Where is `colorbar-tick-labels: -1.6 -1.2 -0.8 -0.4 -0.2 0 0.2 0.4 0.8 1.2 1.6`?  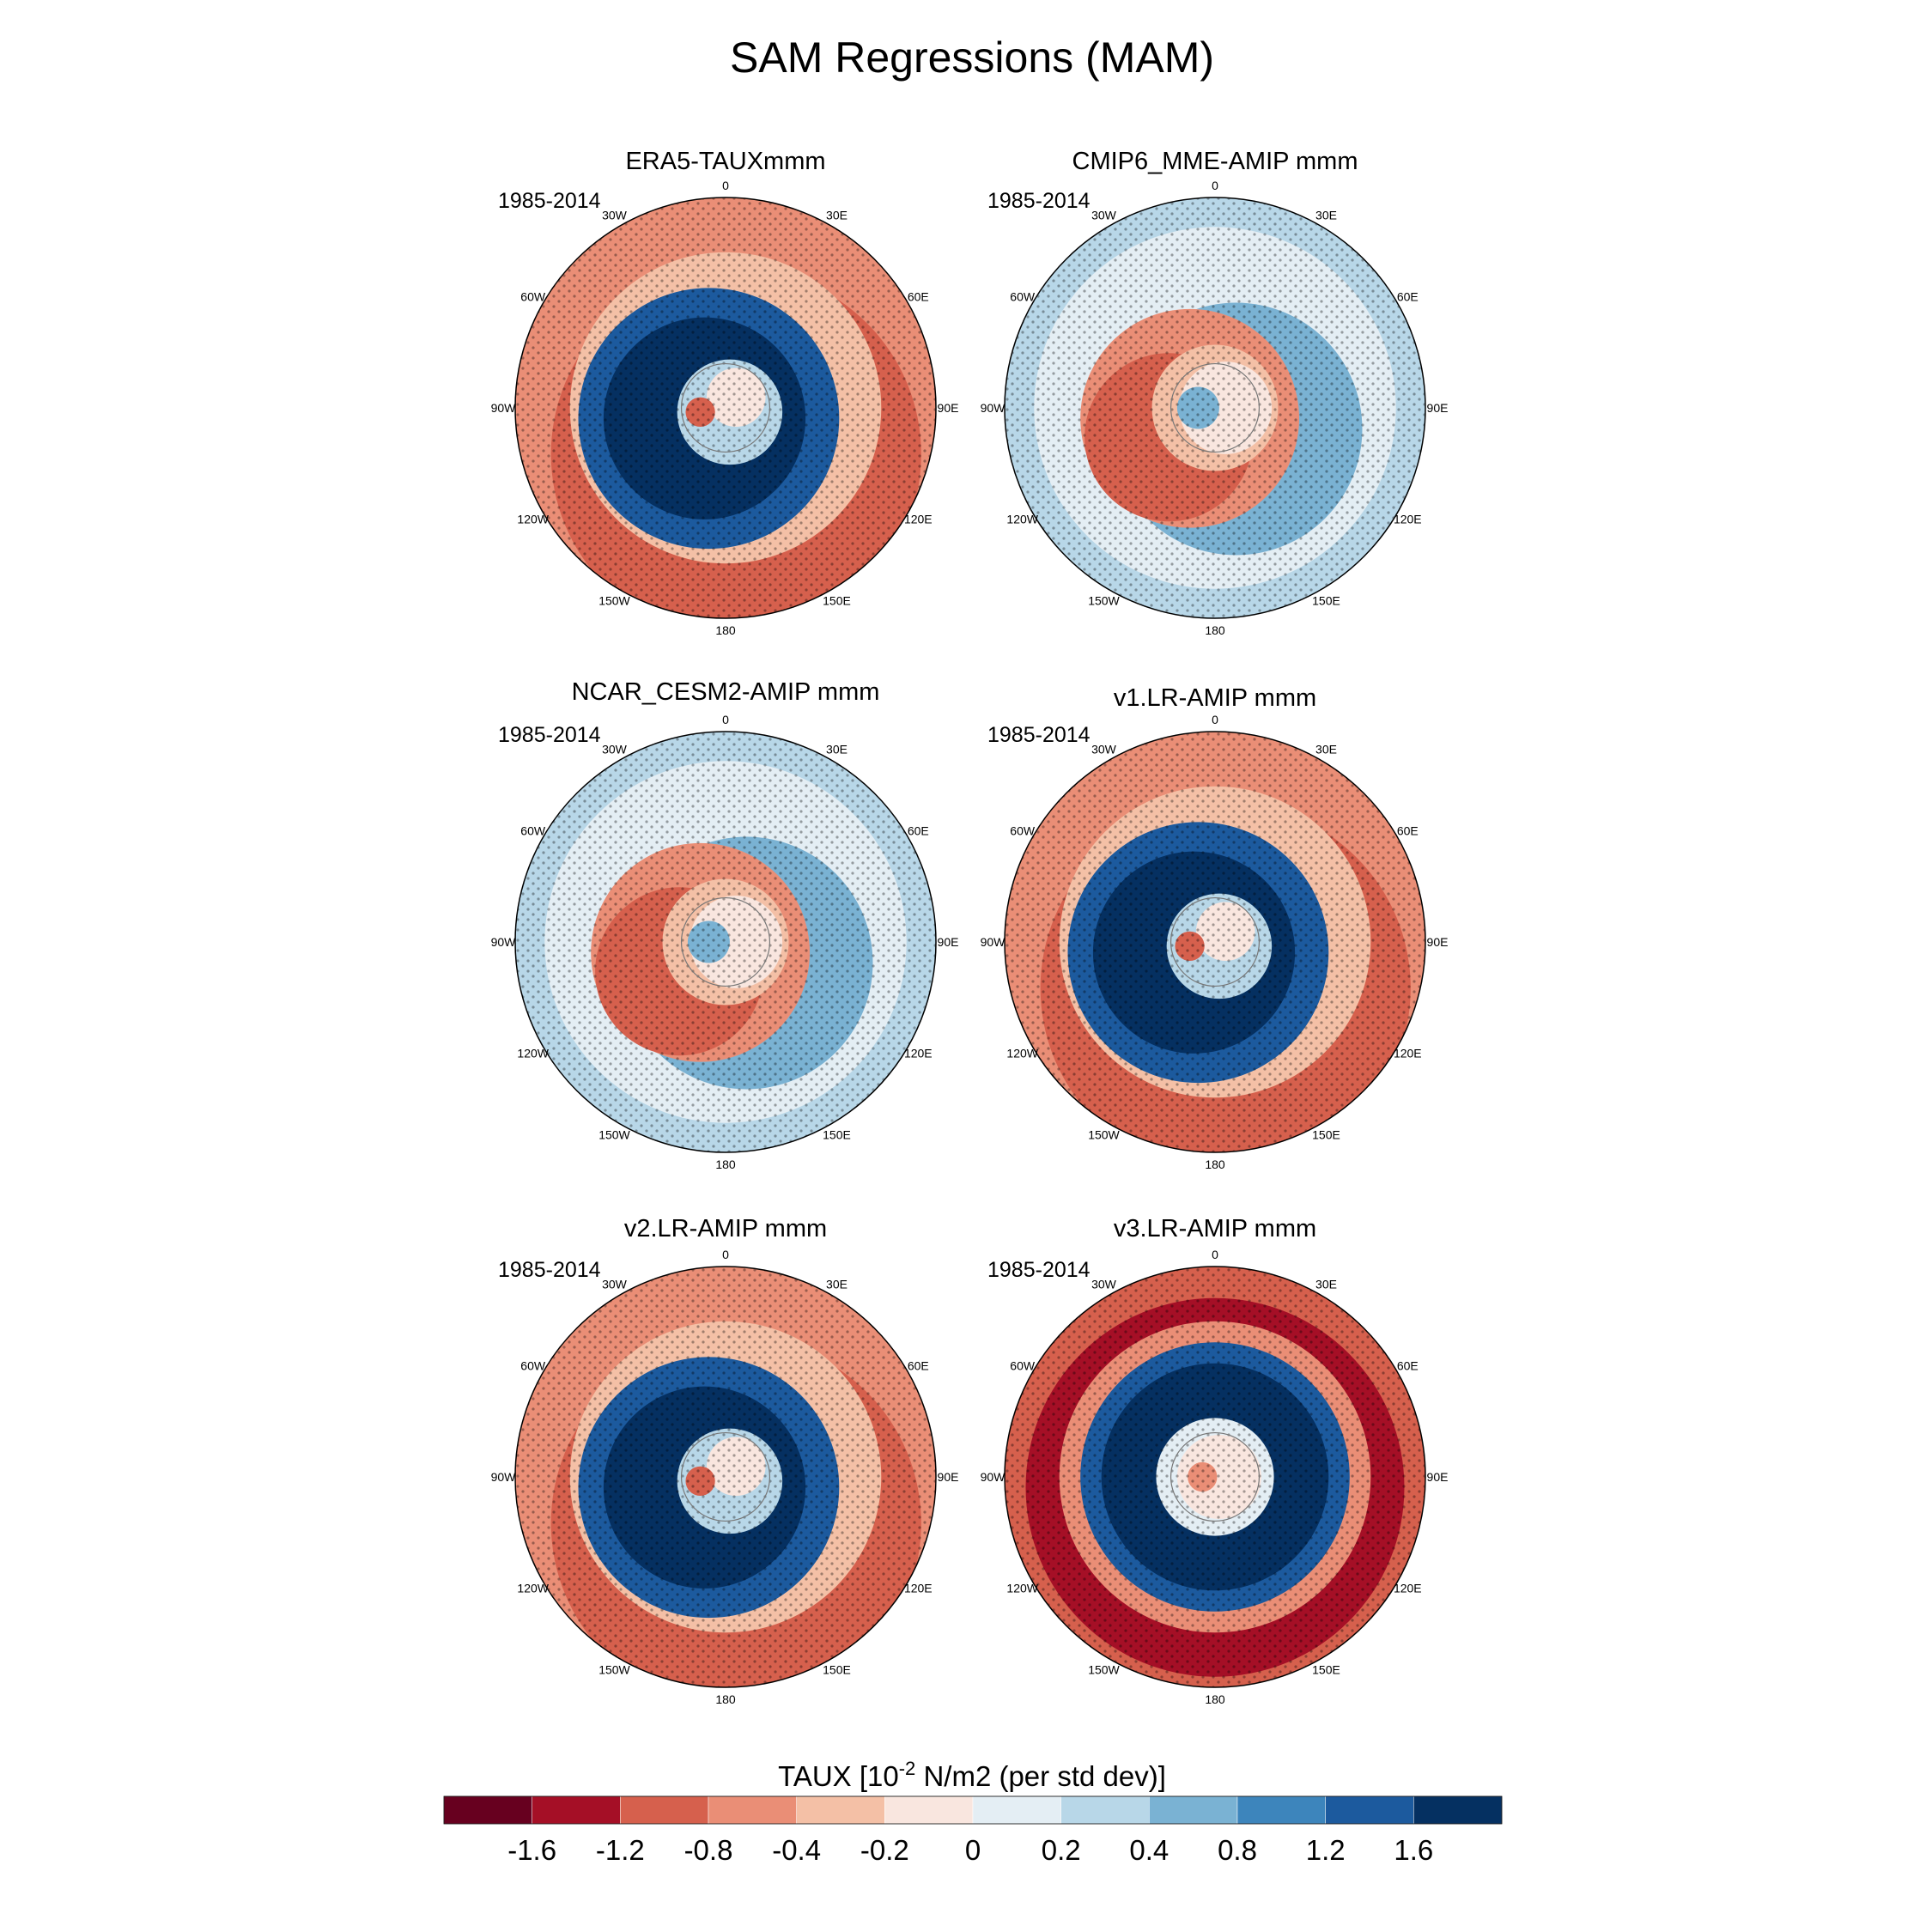
colorbar-tick-labels: -1.6 -1.2 -0.8 -0.4 -0.2 0 0.2 0.4 0.8 1.2 1.6 is located at coordinates (970, 1850).